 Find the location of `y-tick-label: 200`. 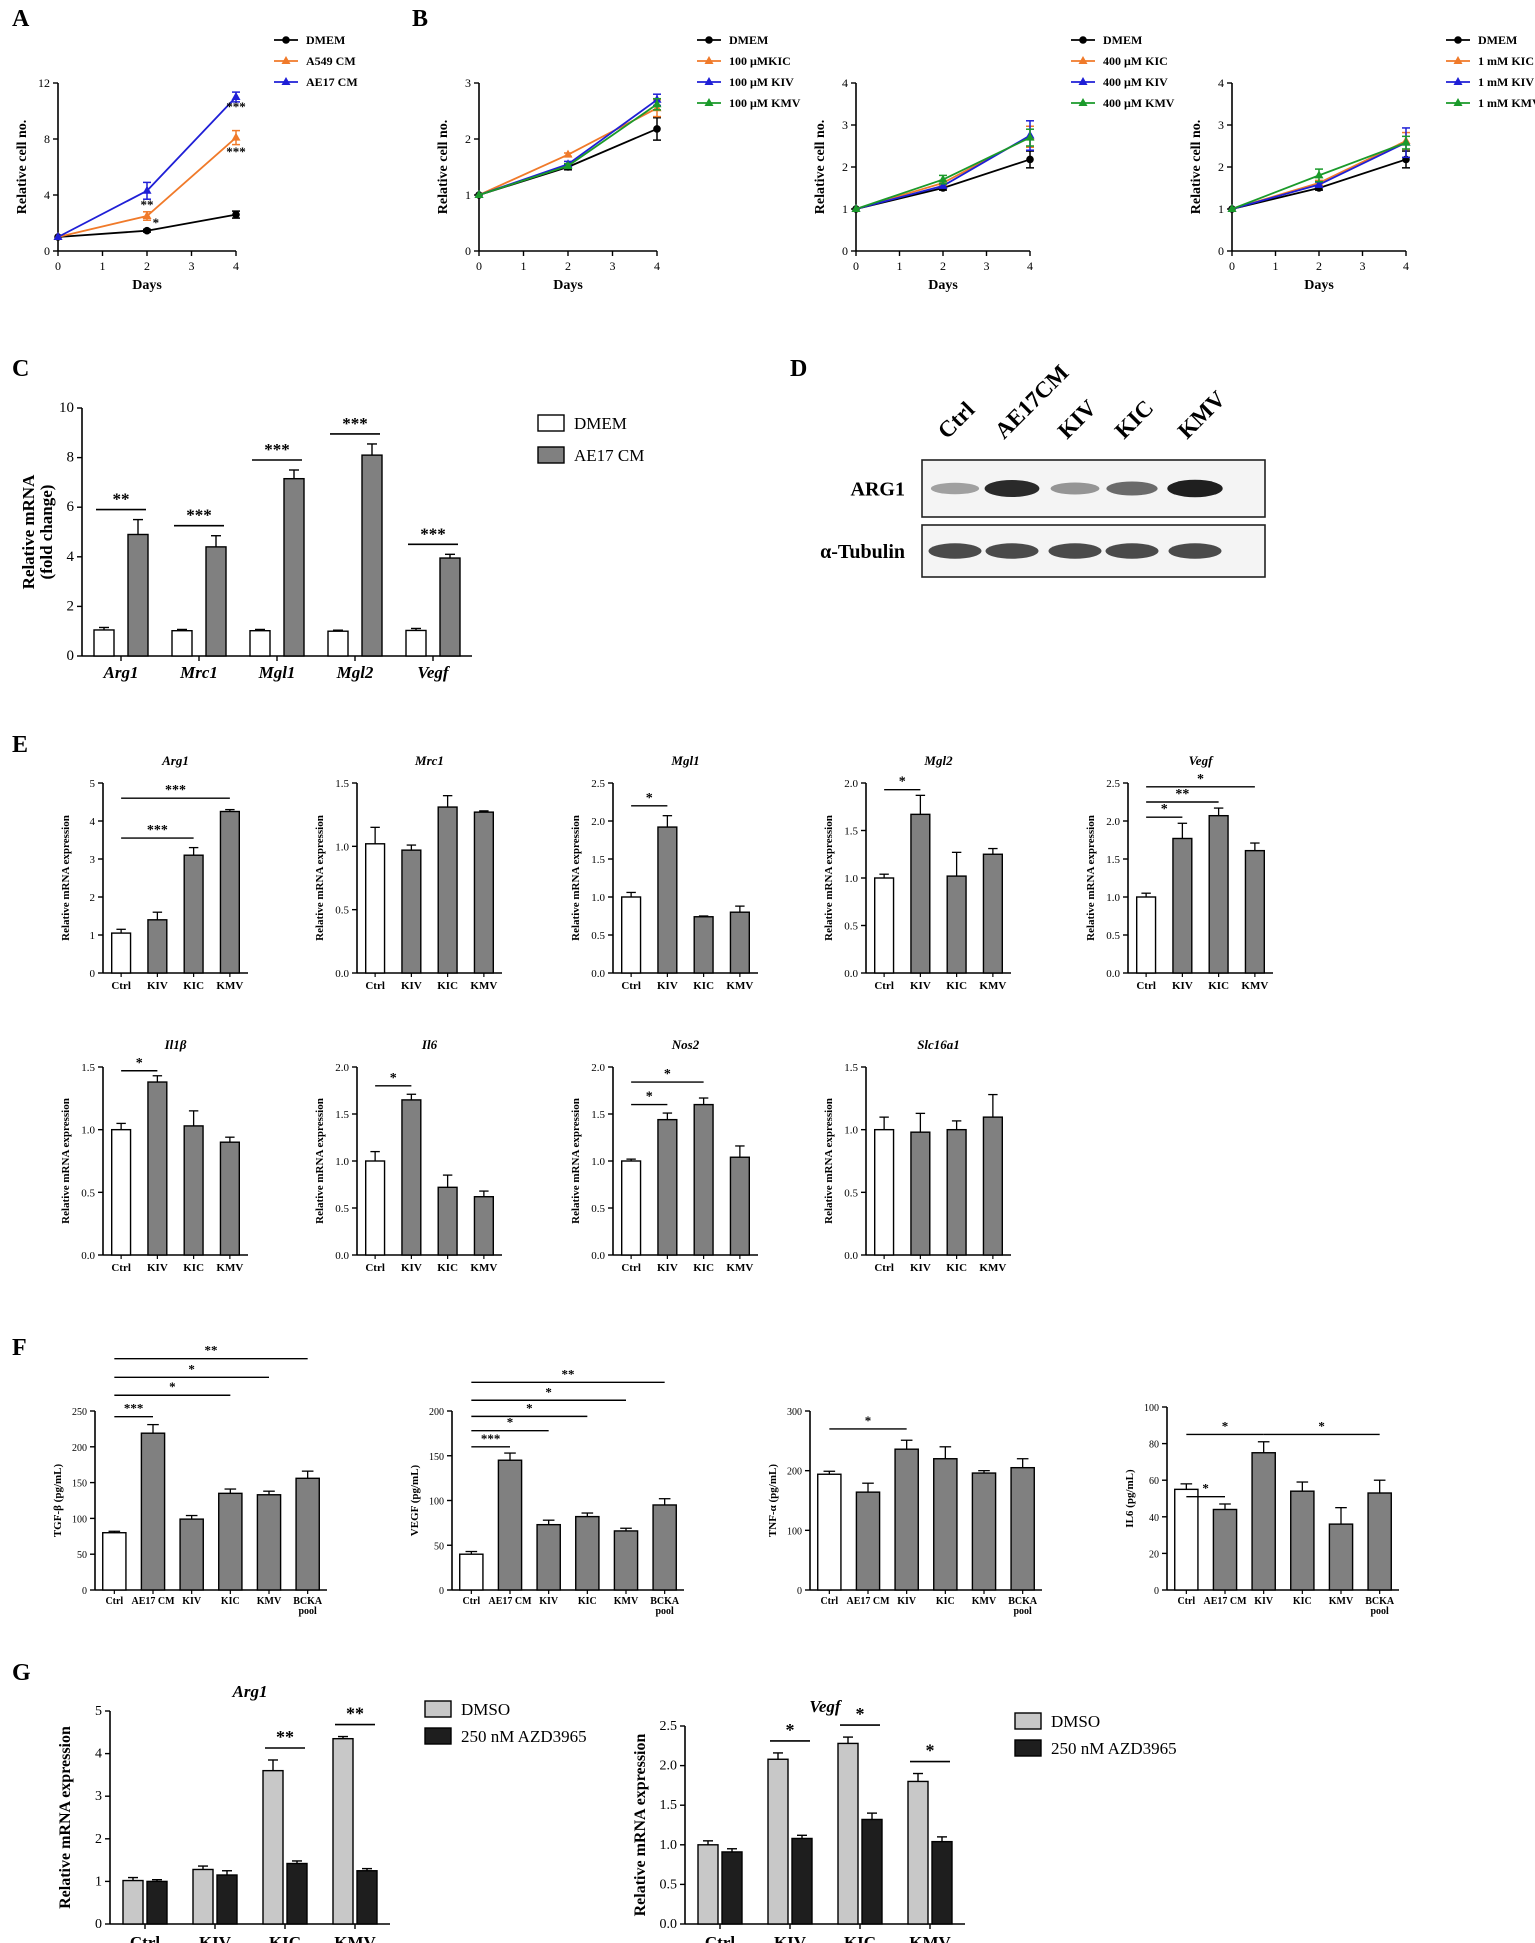

y-tick-label: 200 is located at coordinates (436, 1412).